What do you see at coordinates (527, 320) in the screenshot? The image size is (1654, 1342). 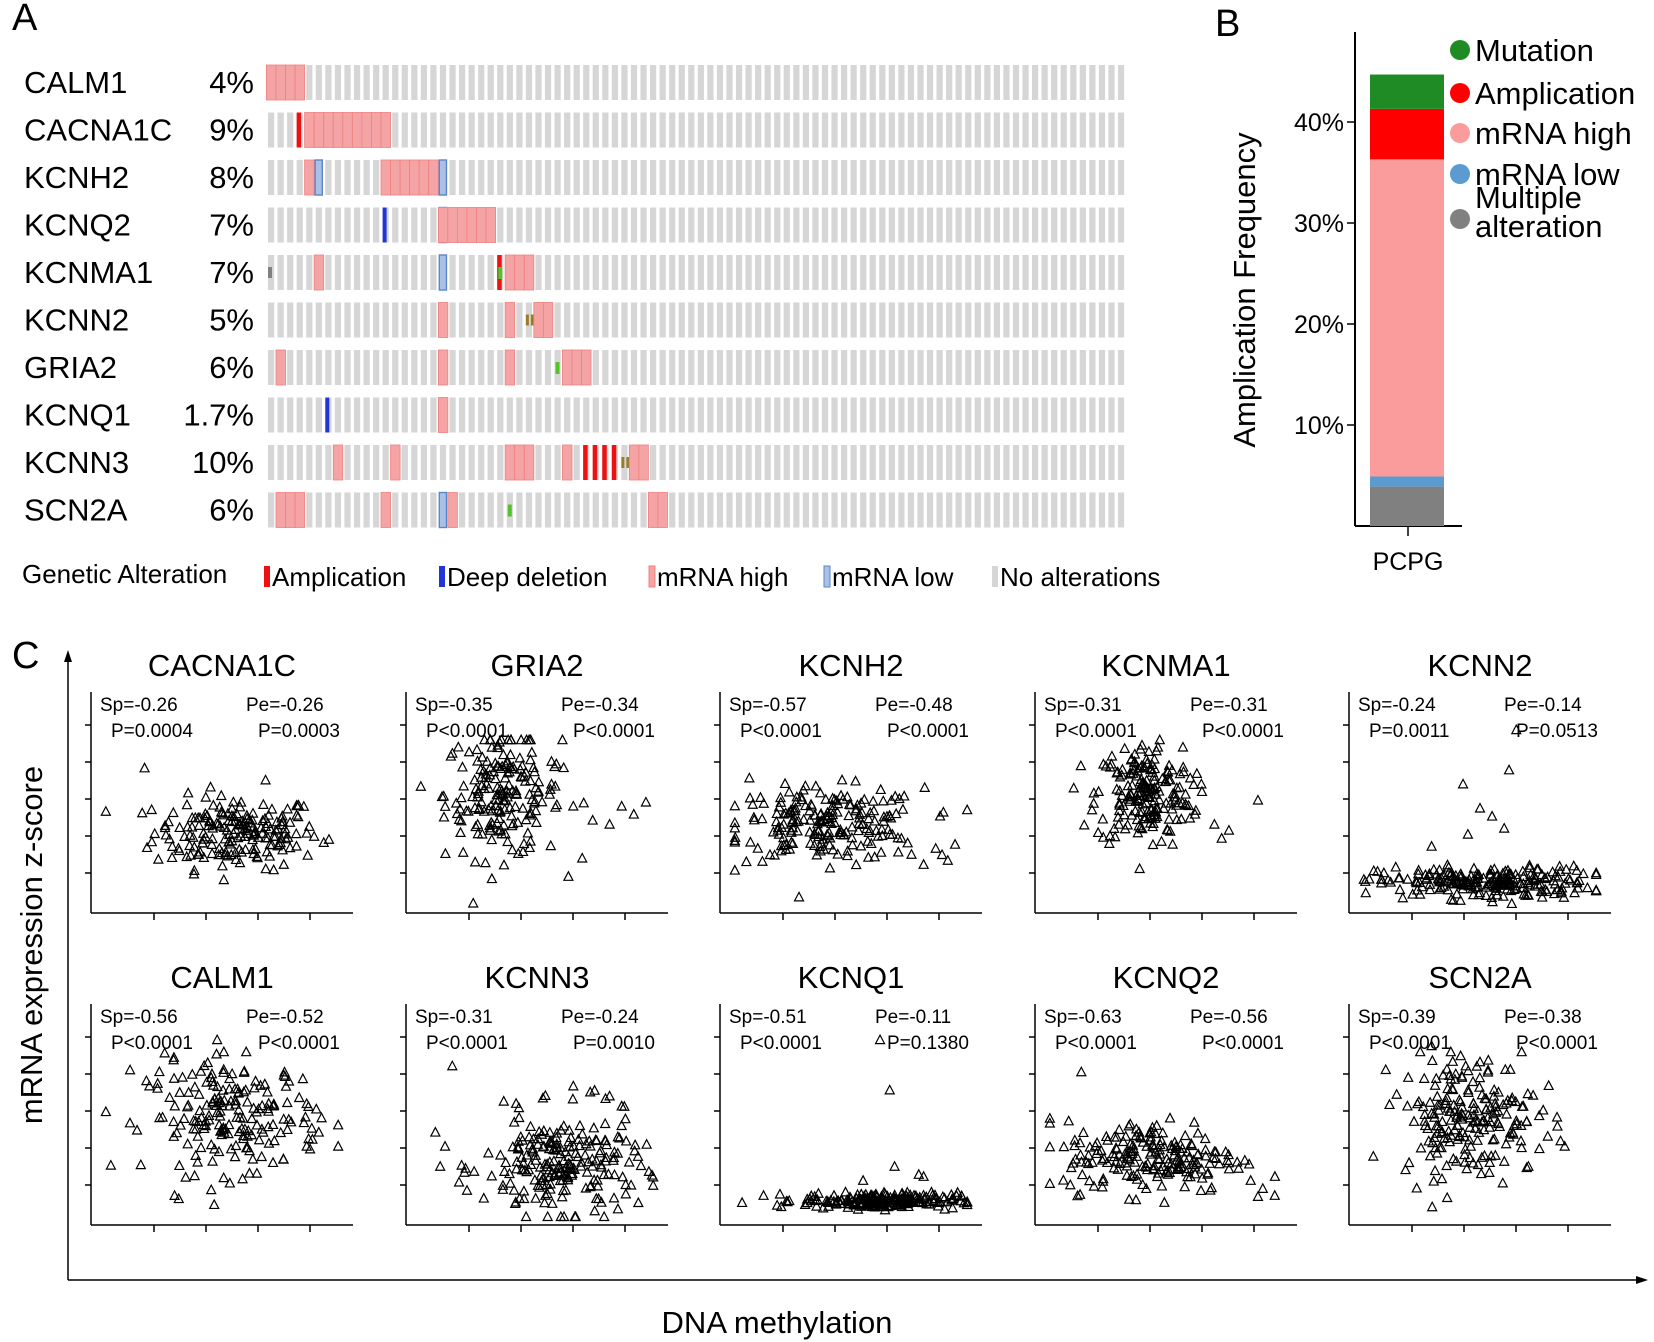 I see `truncating-mark` at bounding box center [527, 320].